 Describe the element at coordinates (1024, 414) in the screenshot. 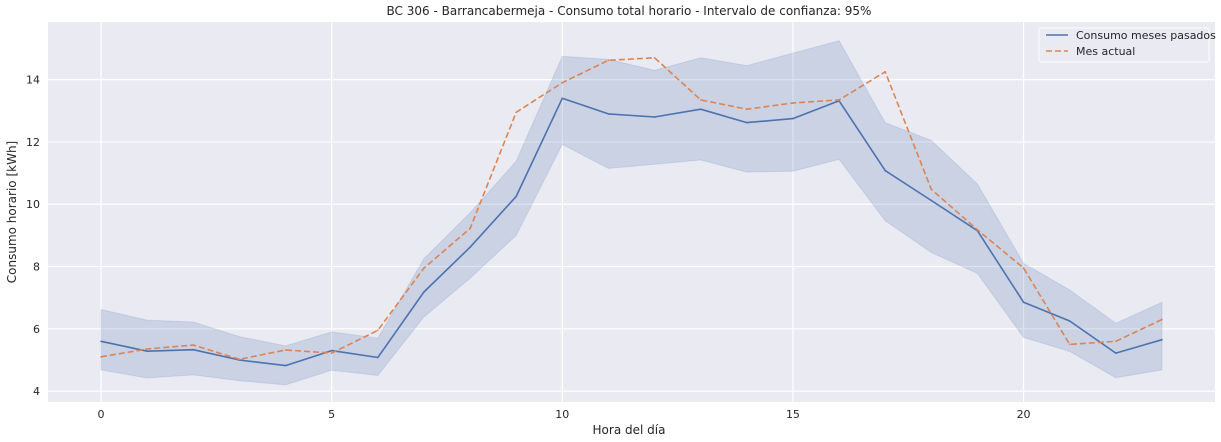

I see `x-tick-label: 20` at that location.